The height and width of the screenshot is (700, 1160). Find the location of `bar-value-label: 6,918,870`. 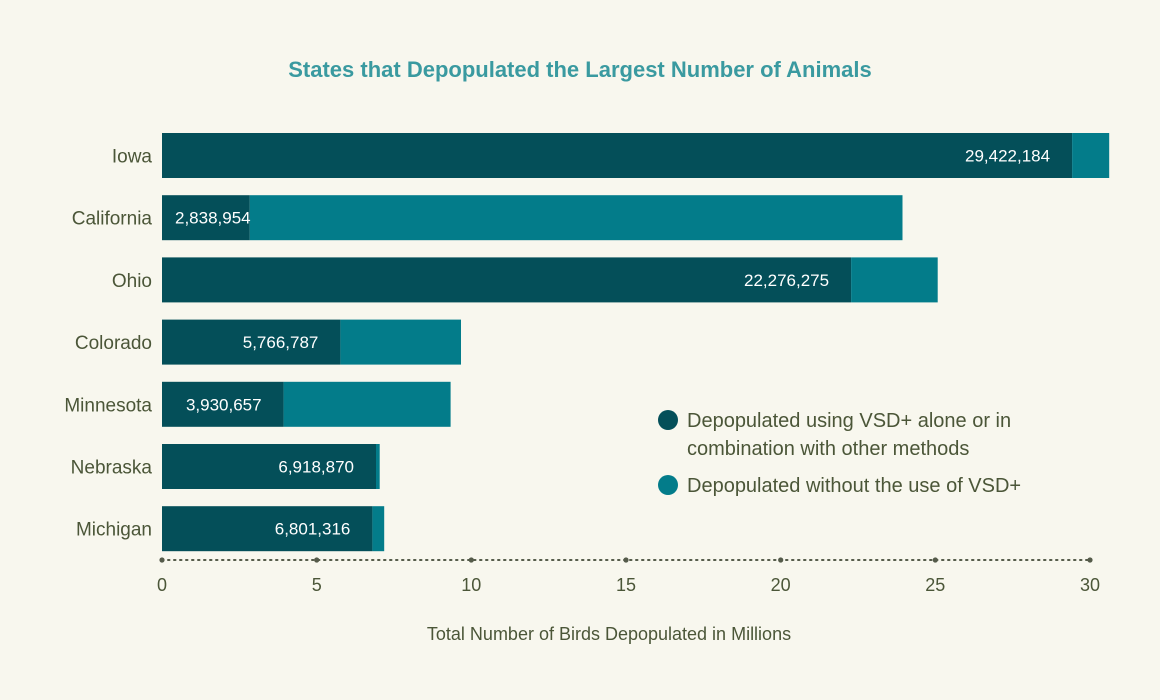

bar-value-label: 6,918,870 is located at coordinates (316, 467).